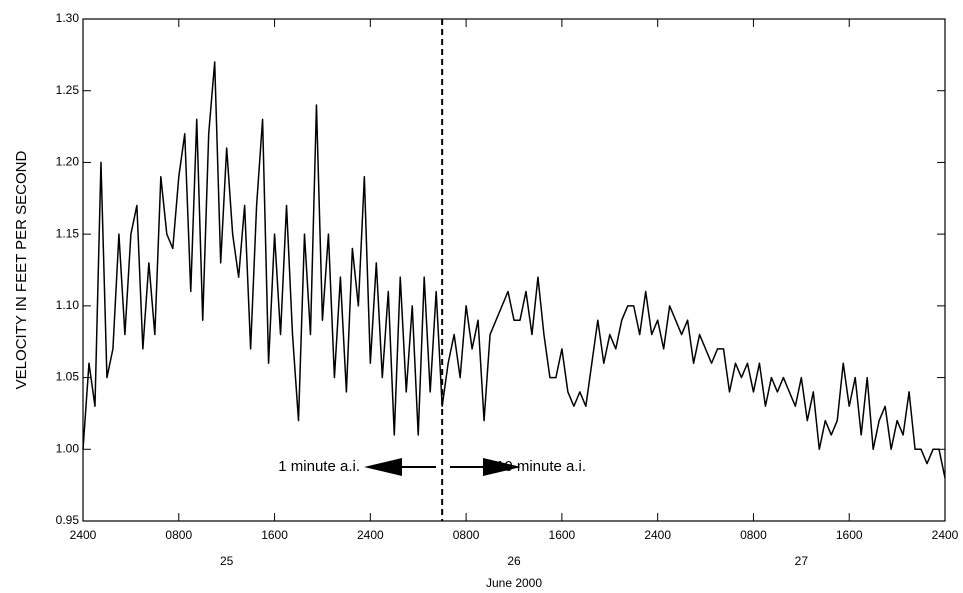  What do you see at coordinates (68, 233) in the screenshot?
I see `y-tick-label: 1.15` at bounding box center [68, 233].